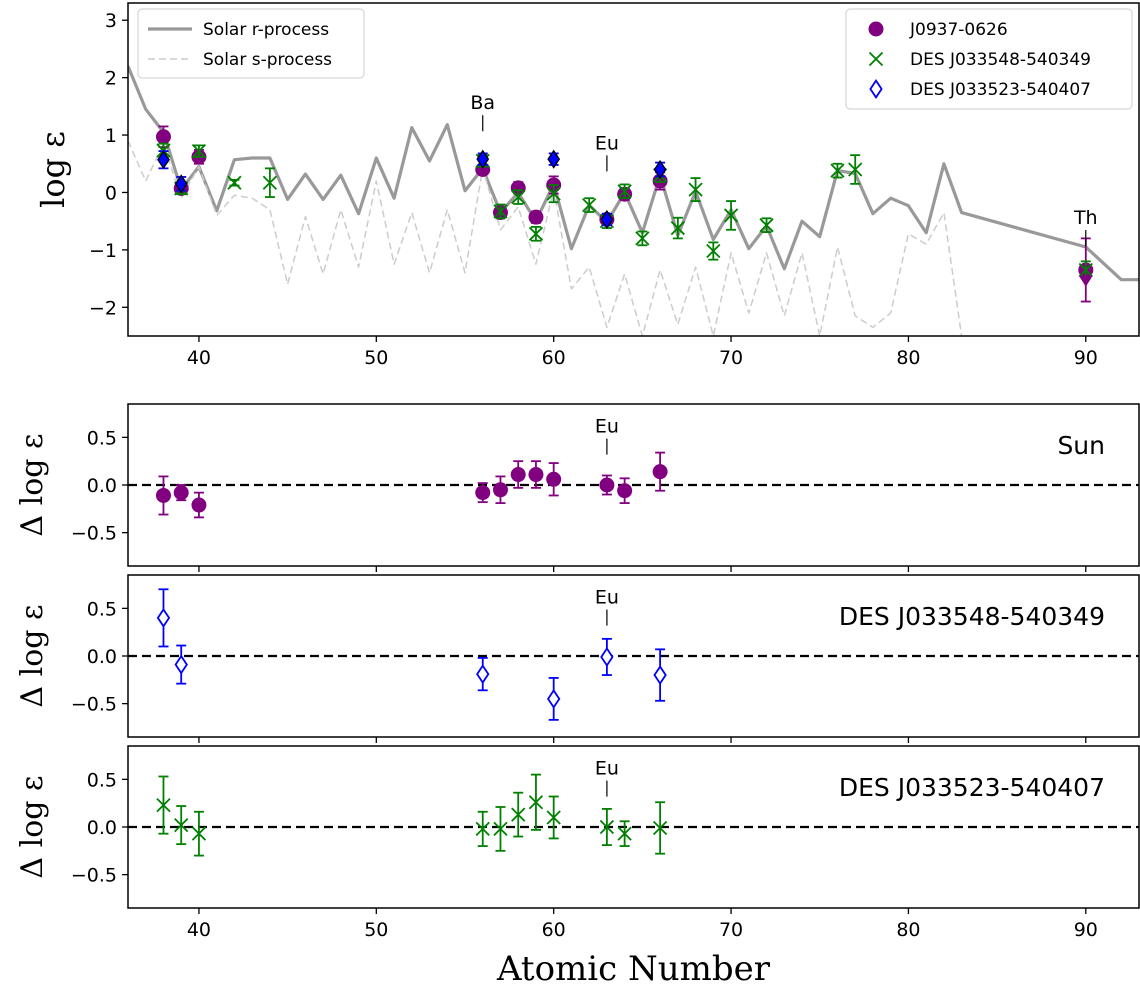  Describe the element at coordinates (1085, 218) in the screenshot. I see `element-annotation: Th` at that location.